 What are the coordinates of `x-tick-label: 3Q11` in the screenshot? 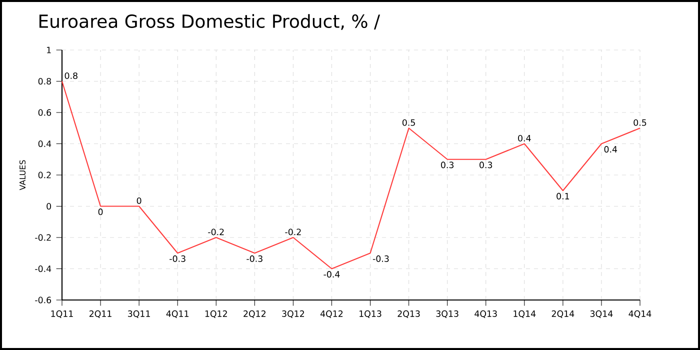 It's located at (139, 314).